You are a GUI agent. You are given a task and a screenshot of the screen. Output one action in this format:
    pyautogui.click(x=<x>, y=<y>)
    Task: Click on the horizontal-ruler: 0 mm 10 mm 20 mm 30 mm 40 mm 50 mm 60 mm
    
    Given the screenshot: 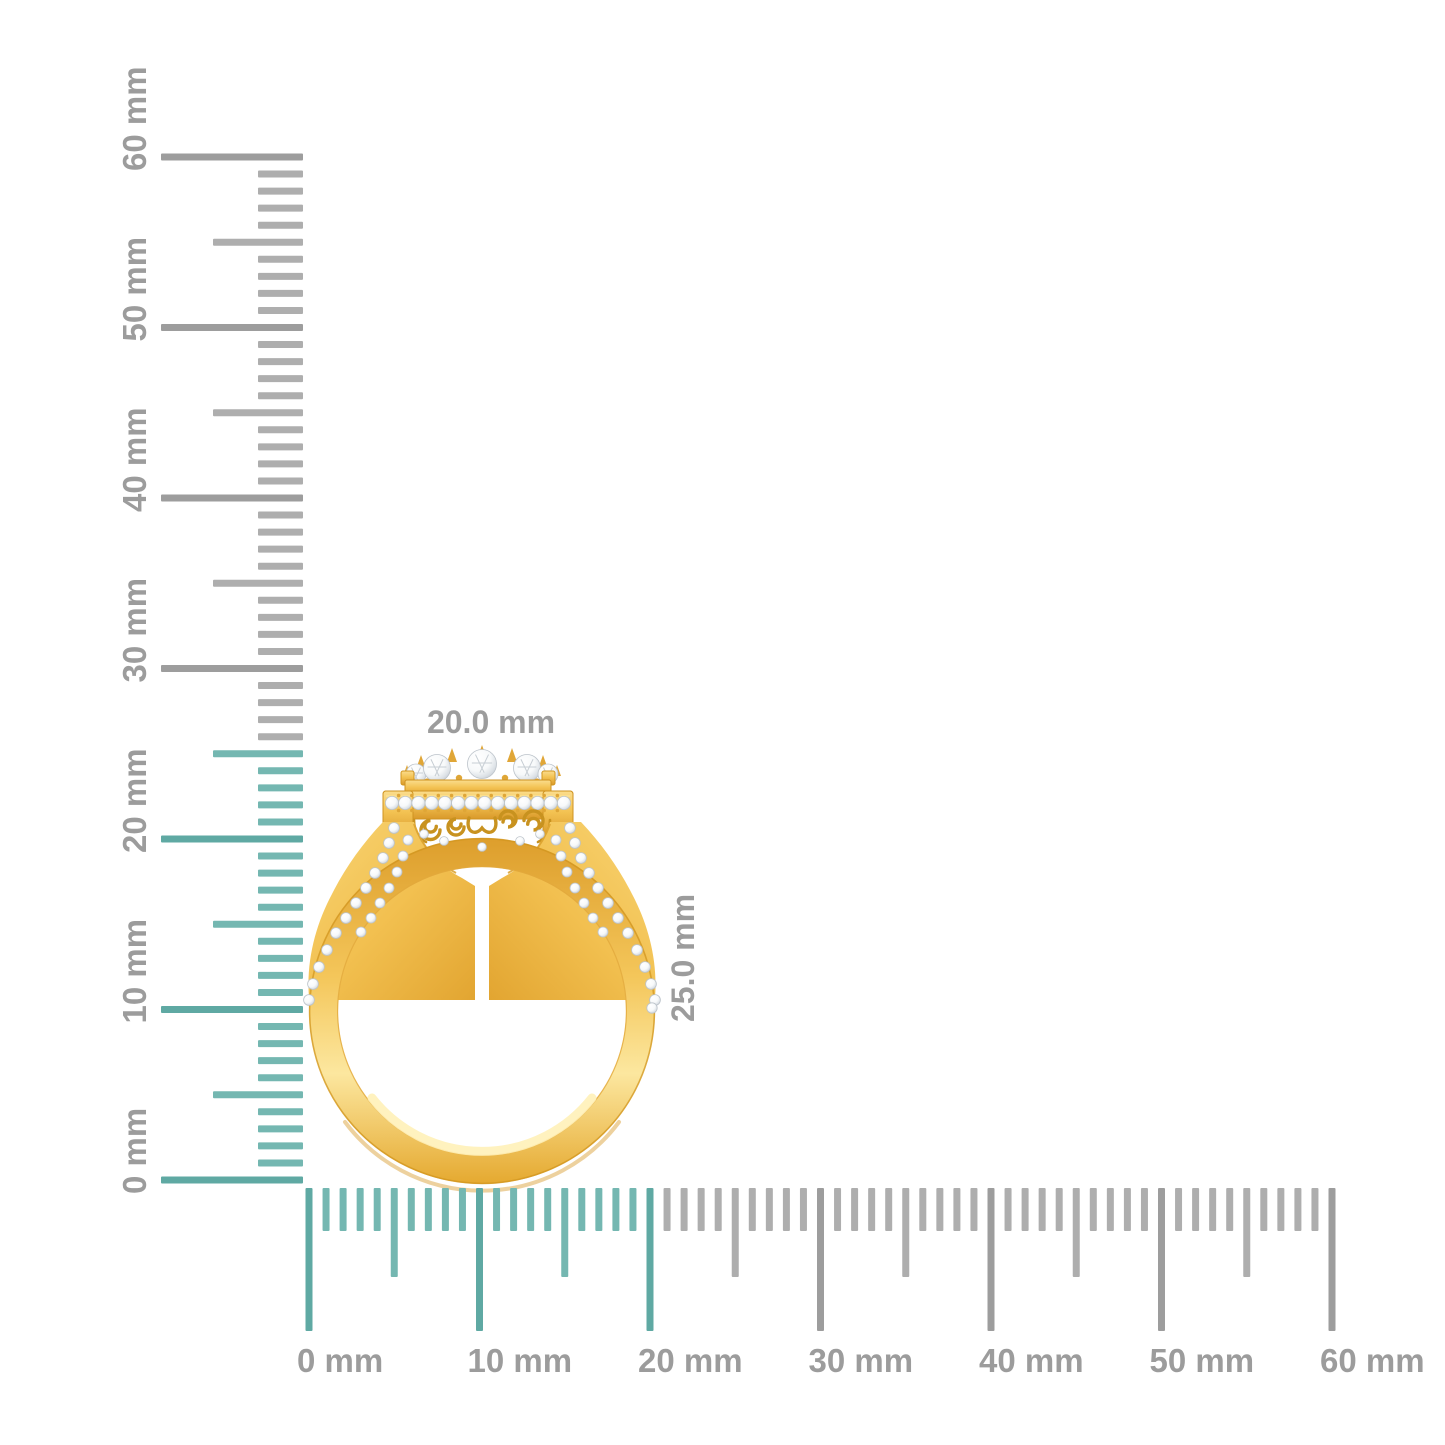 What is the action you would take?
    pyautogui.click(x=861, y=1283)
    